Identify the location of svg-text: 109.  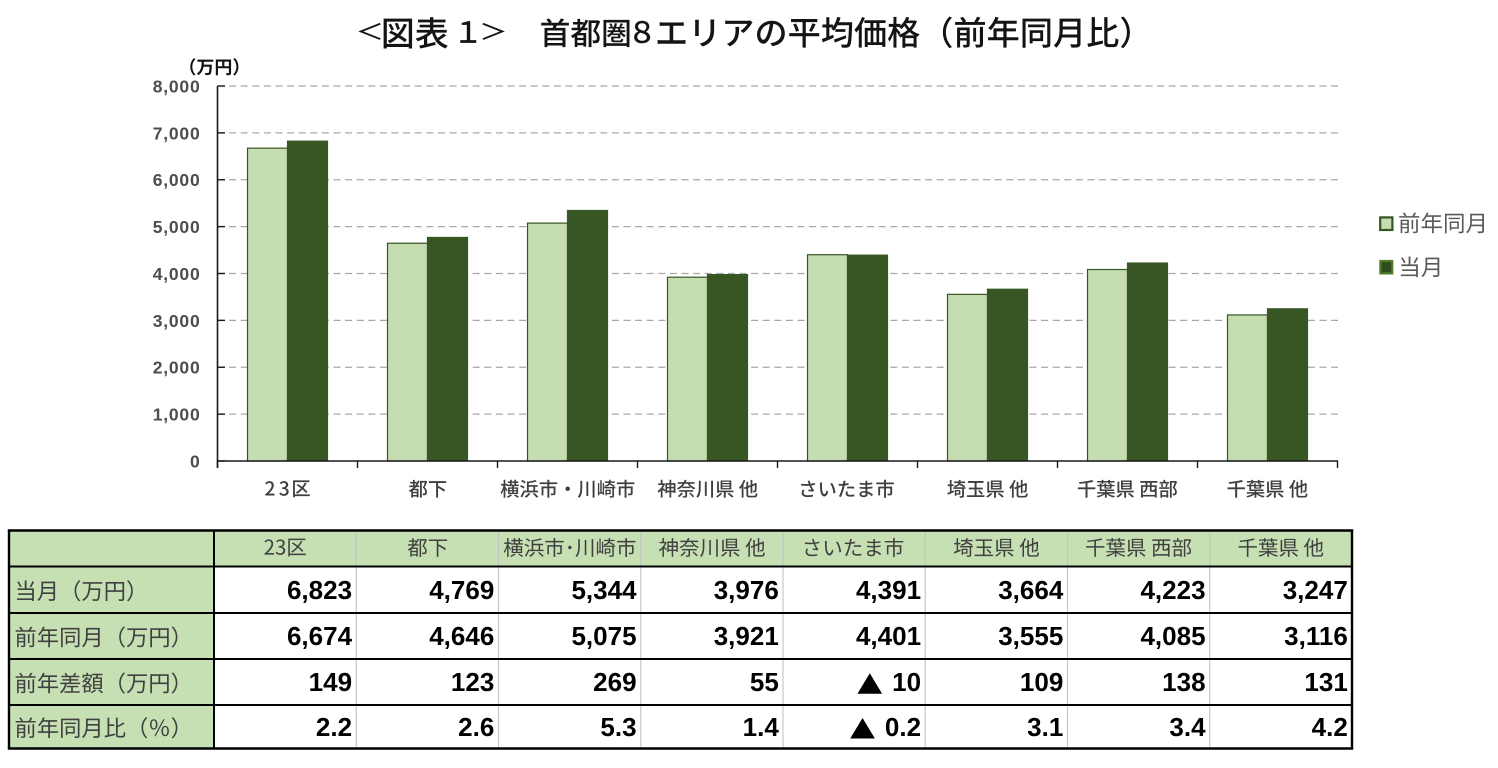
(1041, 682).